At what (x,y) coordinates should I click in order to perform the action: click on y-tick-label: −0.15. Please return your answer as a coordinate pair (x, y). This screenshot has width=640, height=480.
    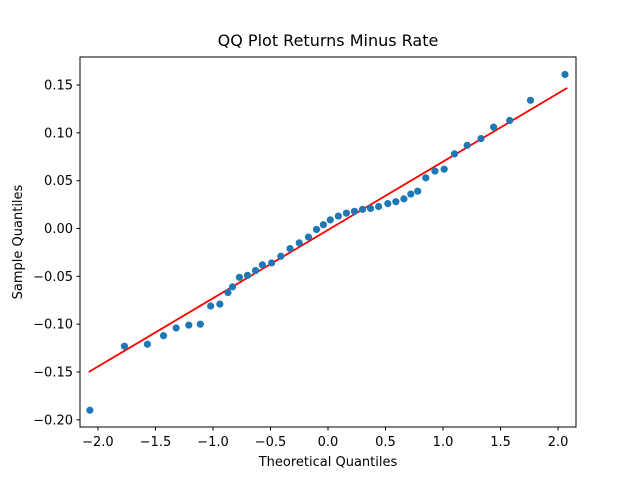
    Looking at the image, I should click on (53, 372).